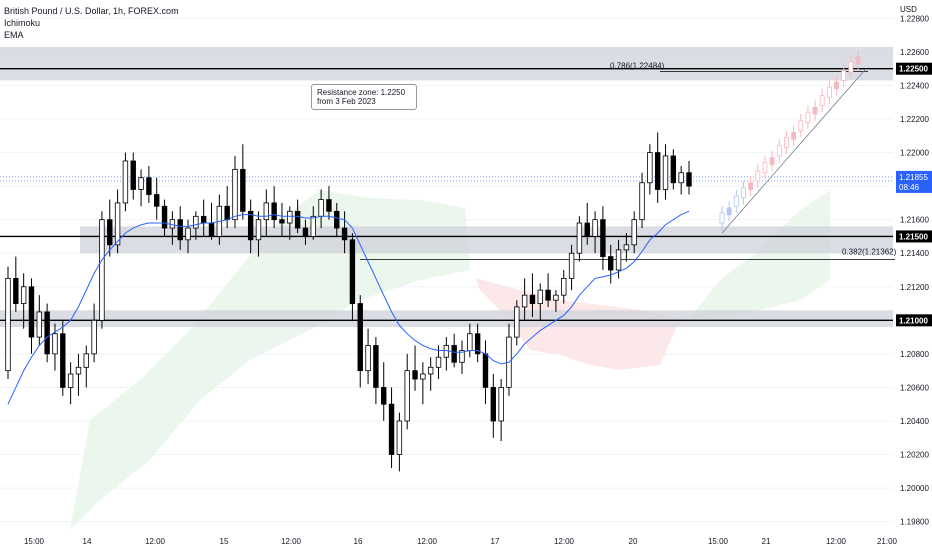 The height and width of the screenshot is (550, 932). Describe the element at coordinates (913, 177) in the screenshot. I see `last-price-text: 1.21855` at that location.